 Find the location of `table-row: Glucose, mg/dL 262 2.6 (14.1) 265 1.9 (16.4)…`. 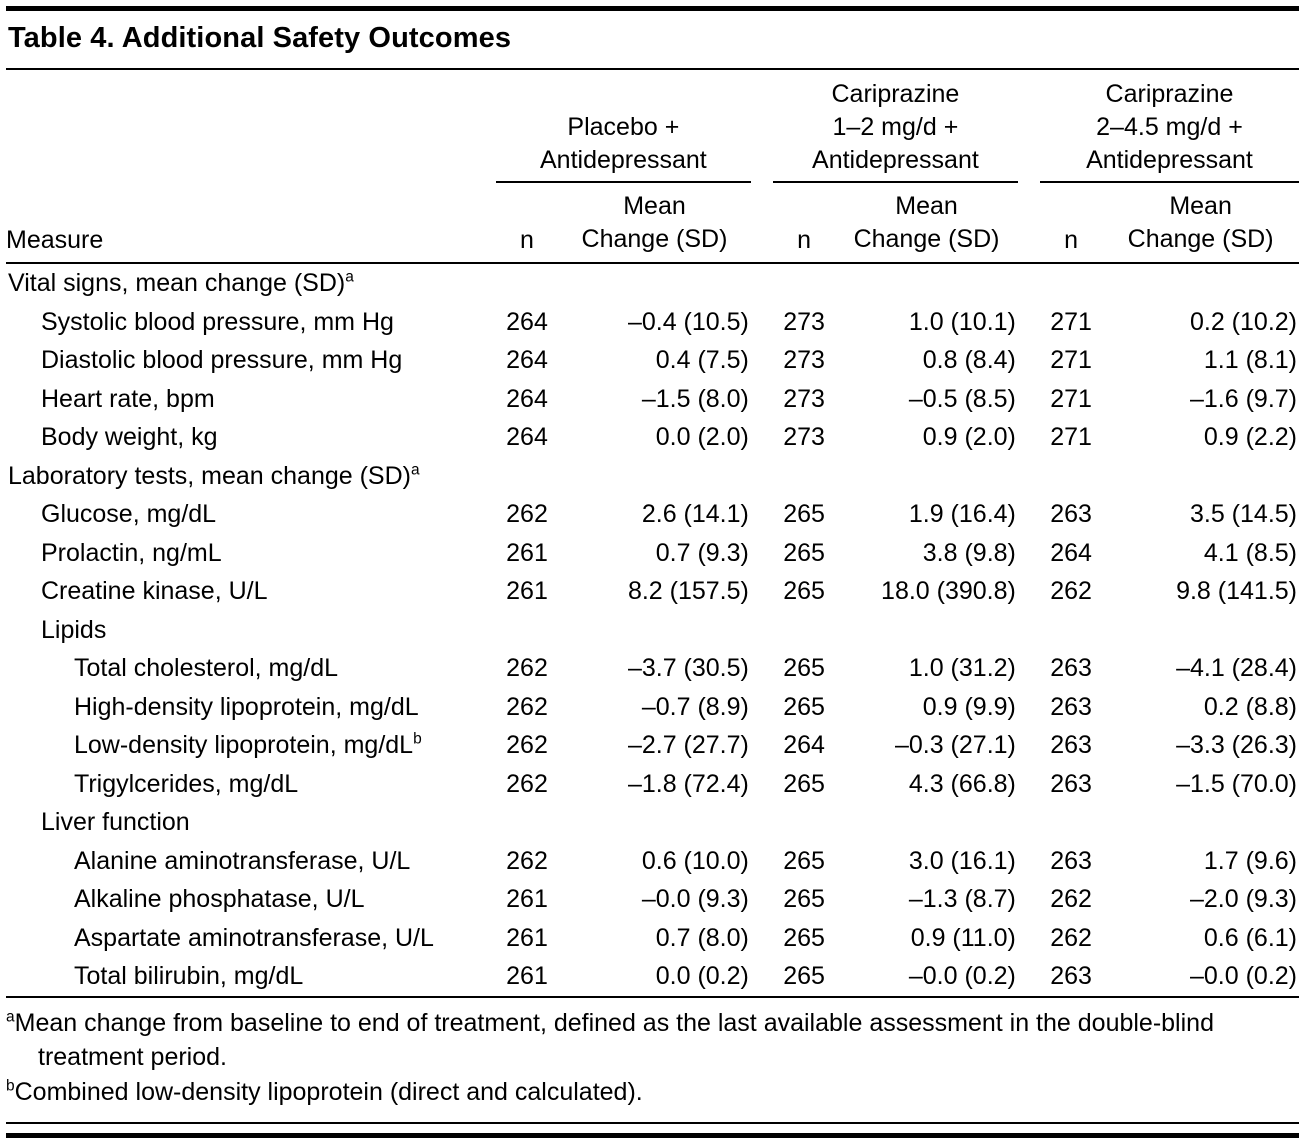

table-row: Glucose, mg/dL 262 2.6 (14.1) 265 1.9 (16.4)… is located at coordinates (652, 514).